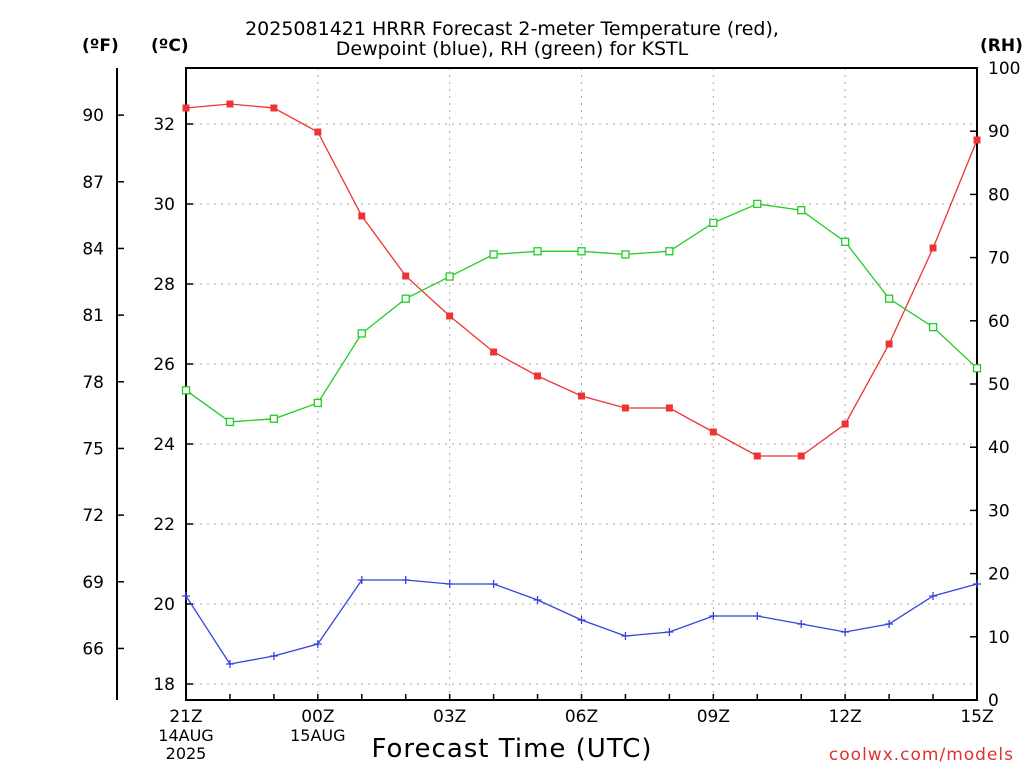 The width and height of the screenshot is (1024, 768). Describe the element at coordinates (1004, 69) in the screenshot. I see `rh-tick-label: 100` at that location.